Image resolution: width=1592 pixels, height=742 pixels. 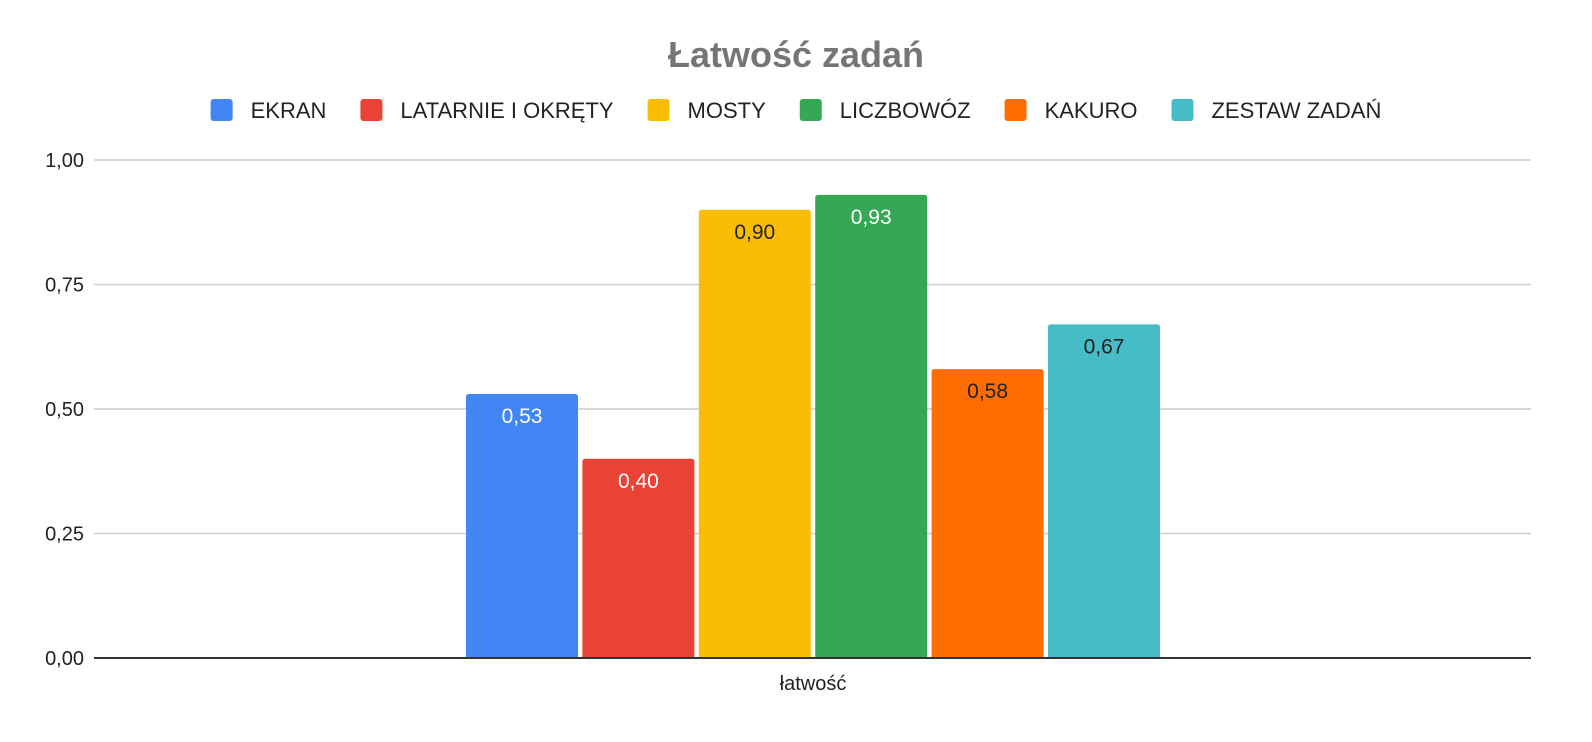 What do you see at coordinates (871, 426) in the screenshot?
I see `bar-liczbowóz` at bounding box center [871, 426].